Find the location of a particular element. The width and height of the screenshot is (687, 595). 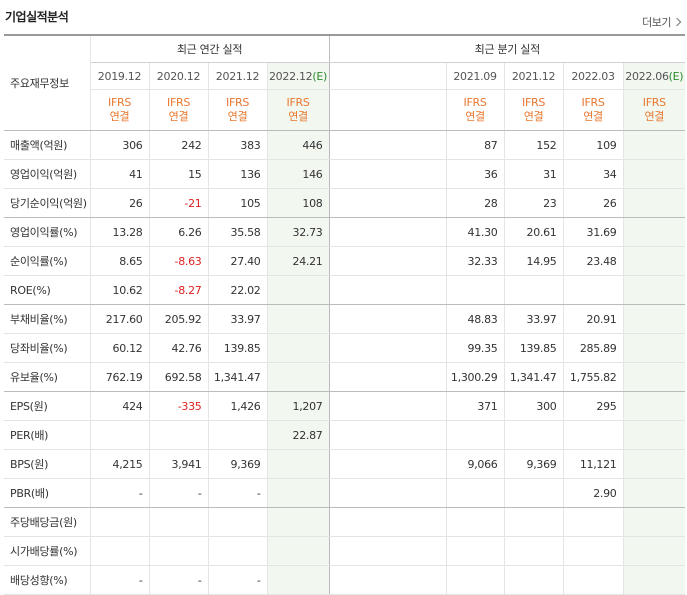

quarter-value: 32.33 is located at coordinates (475, 261).